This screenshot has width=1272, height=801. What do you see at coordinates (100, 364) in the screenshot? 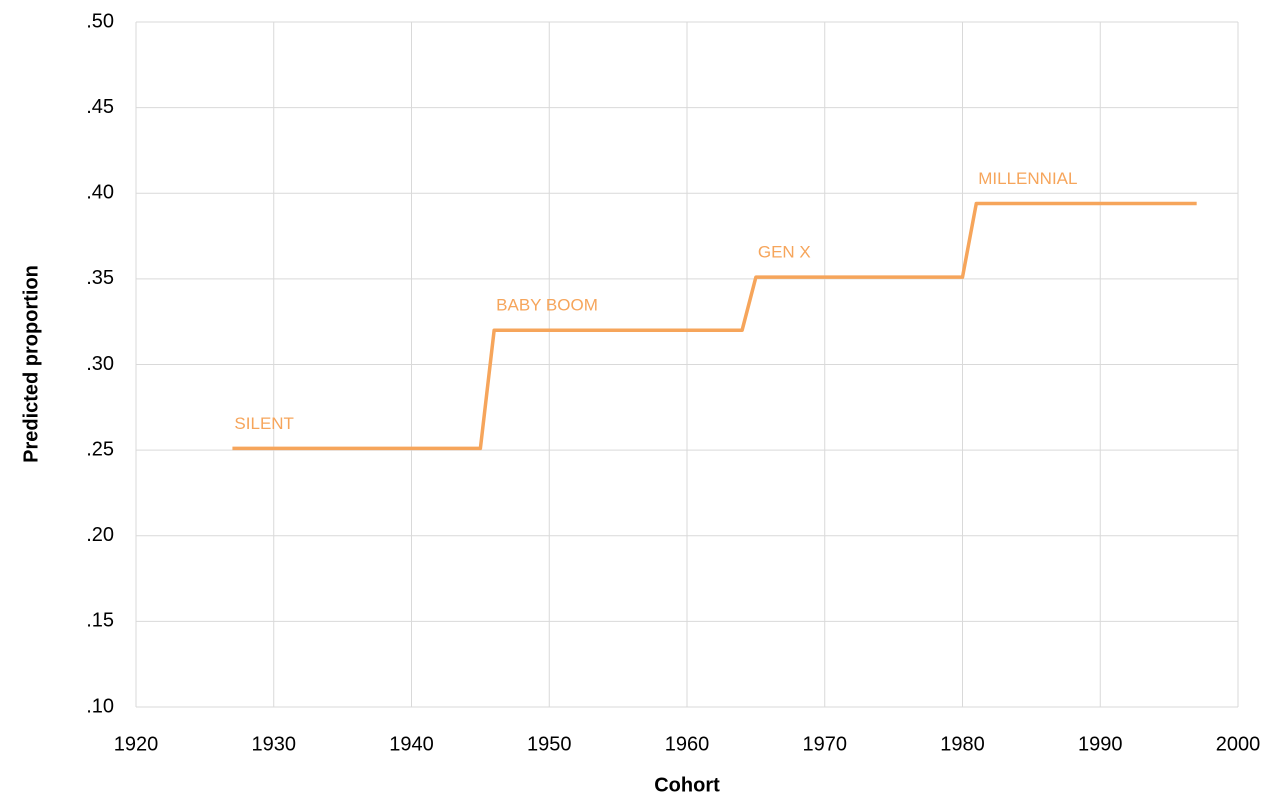
I see `y-tick-label: .30` at bounding box center [100, 364].